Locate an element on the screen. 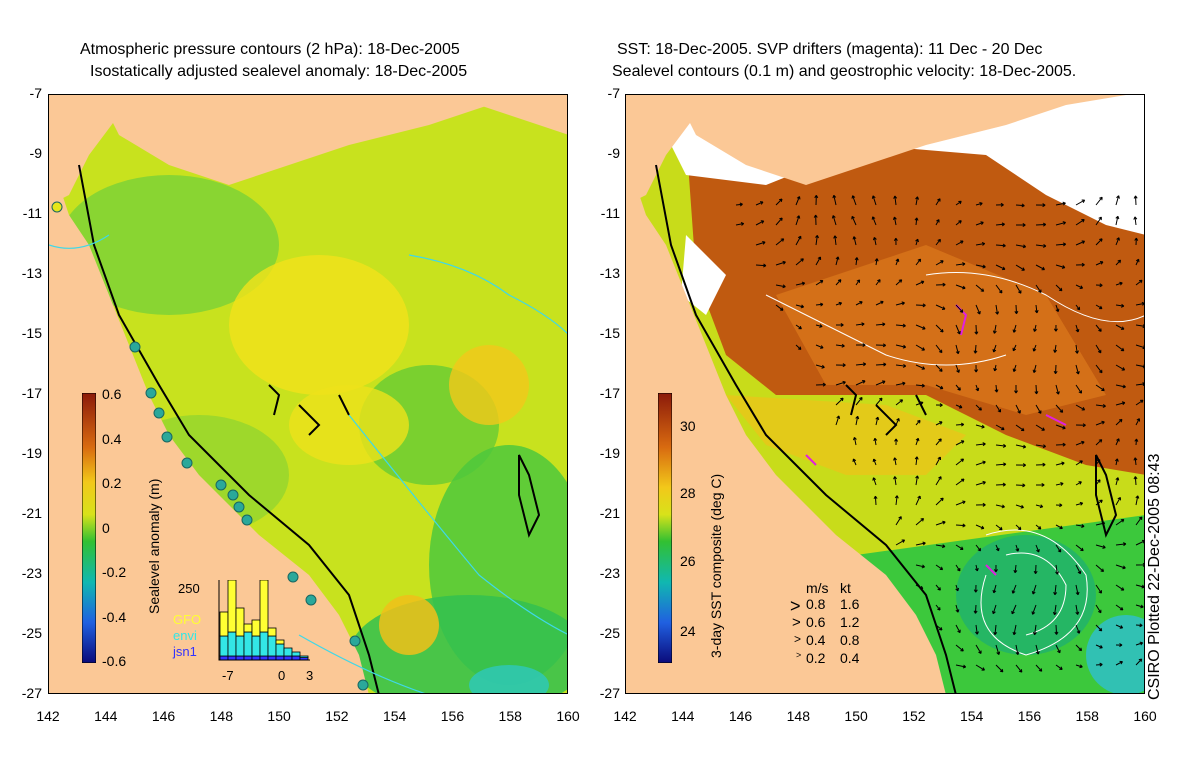  new-guinea-land is located at coordinates (901, 140).